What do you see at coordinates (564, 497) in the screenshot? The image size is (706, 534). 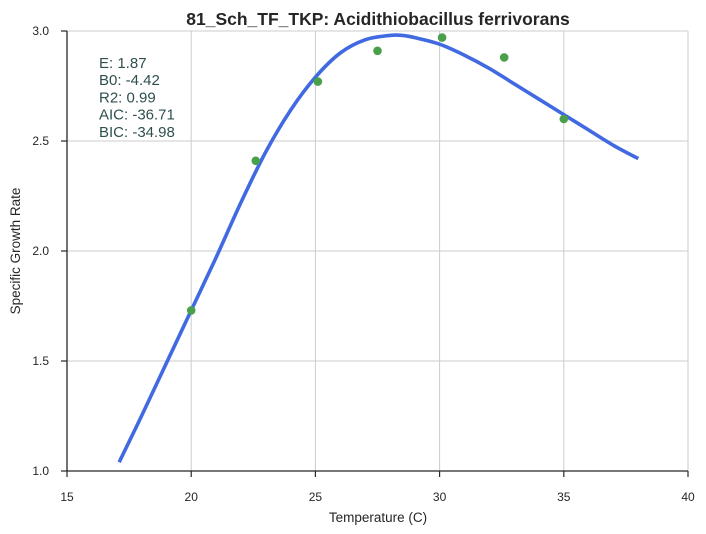 I see `x-tick-label: 35` at bounding box center [564, 497].